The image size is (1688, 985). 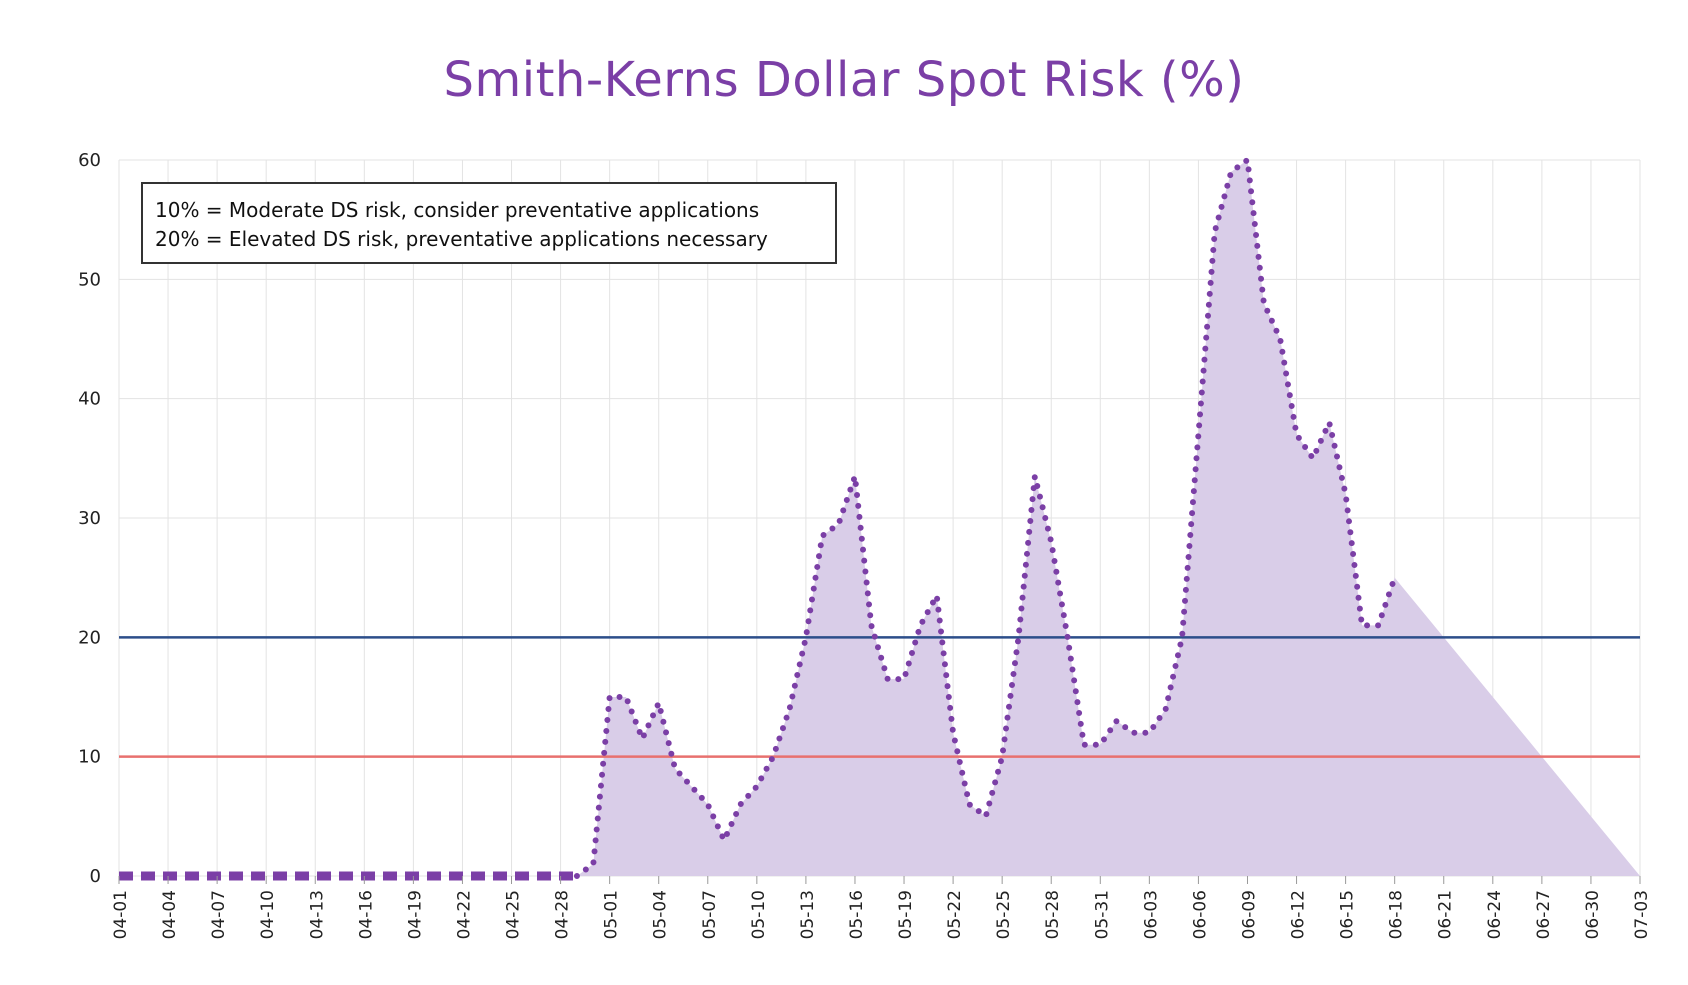 What do you see at coordinates (710, 914) in the screenshot?
I see `x-tick-label: 05-07` at bounding box center [710, 914].